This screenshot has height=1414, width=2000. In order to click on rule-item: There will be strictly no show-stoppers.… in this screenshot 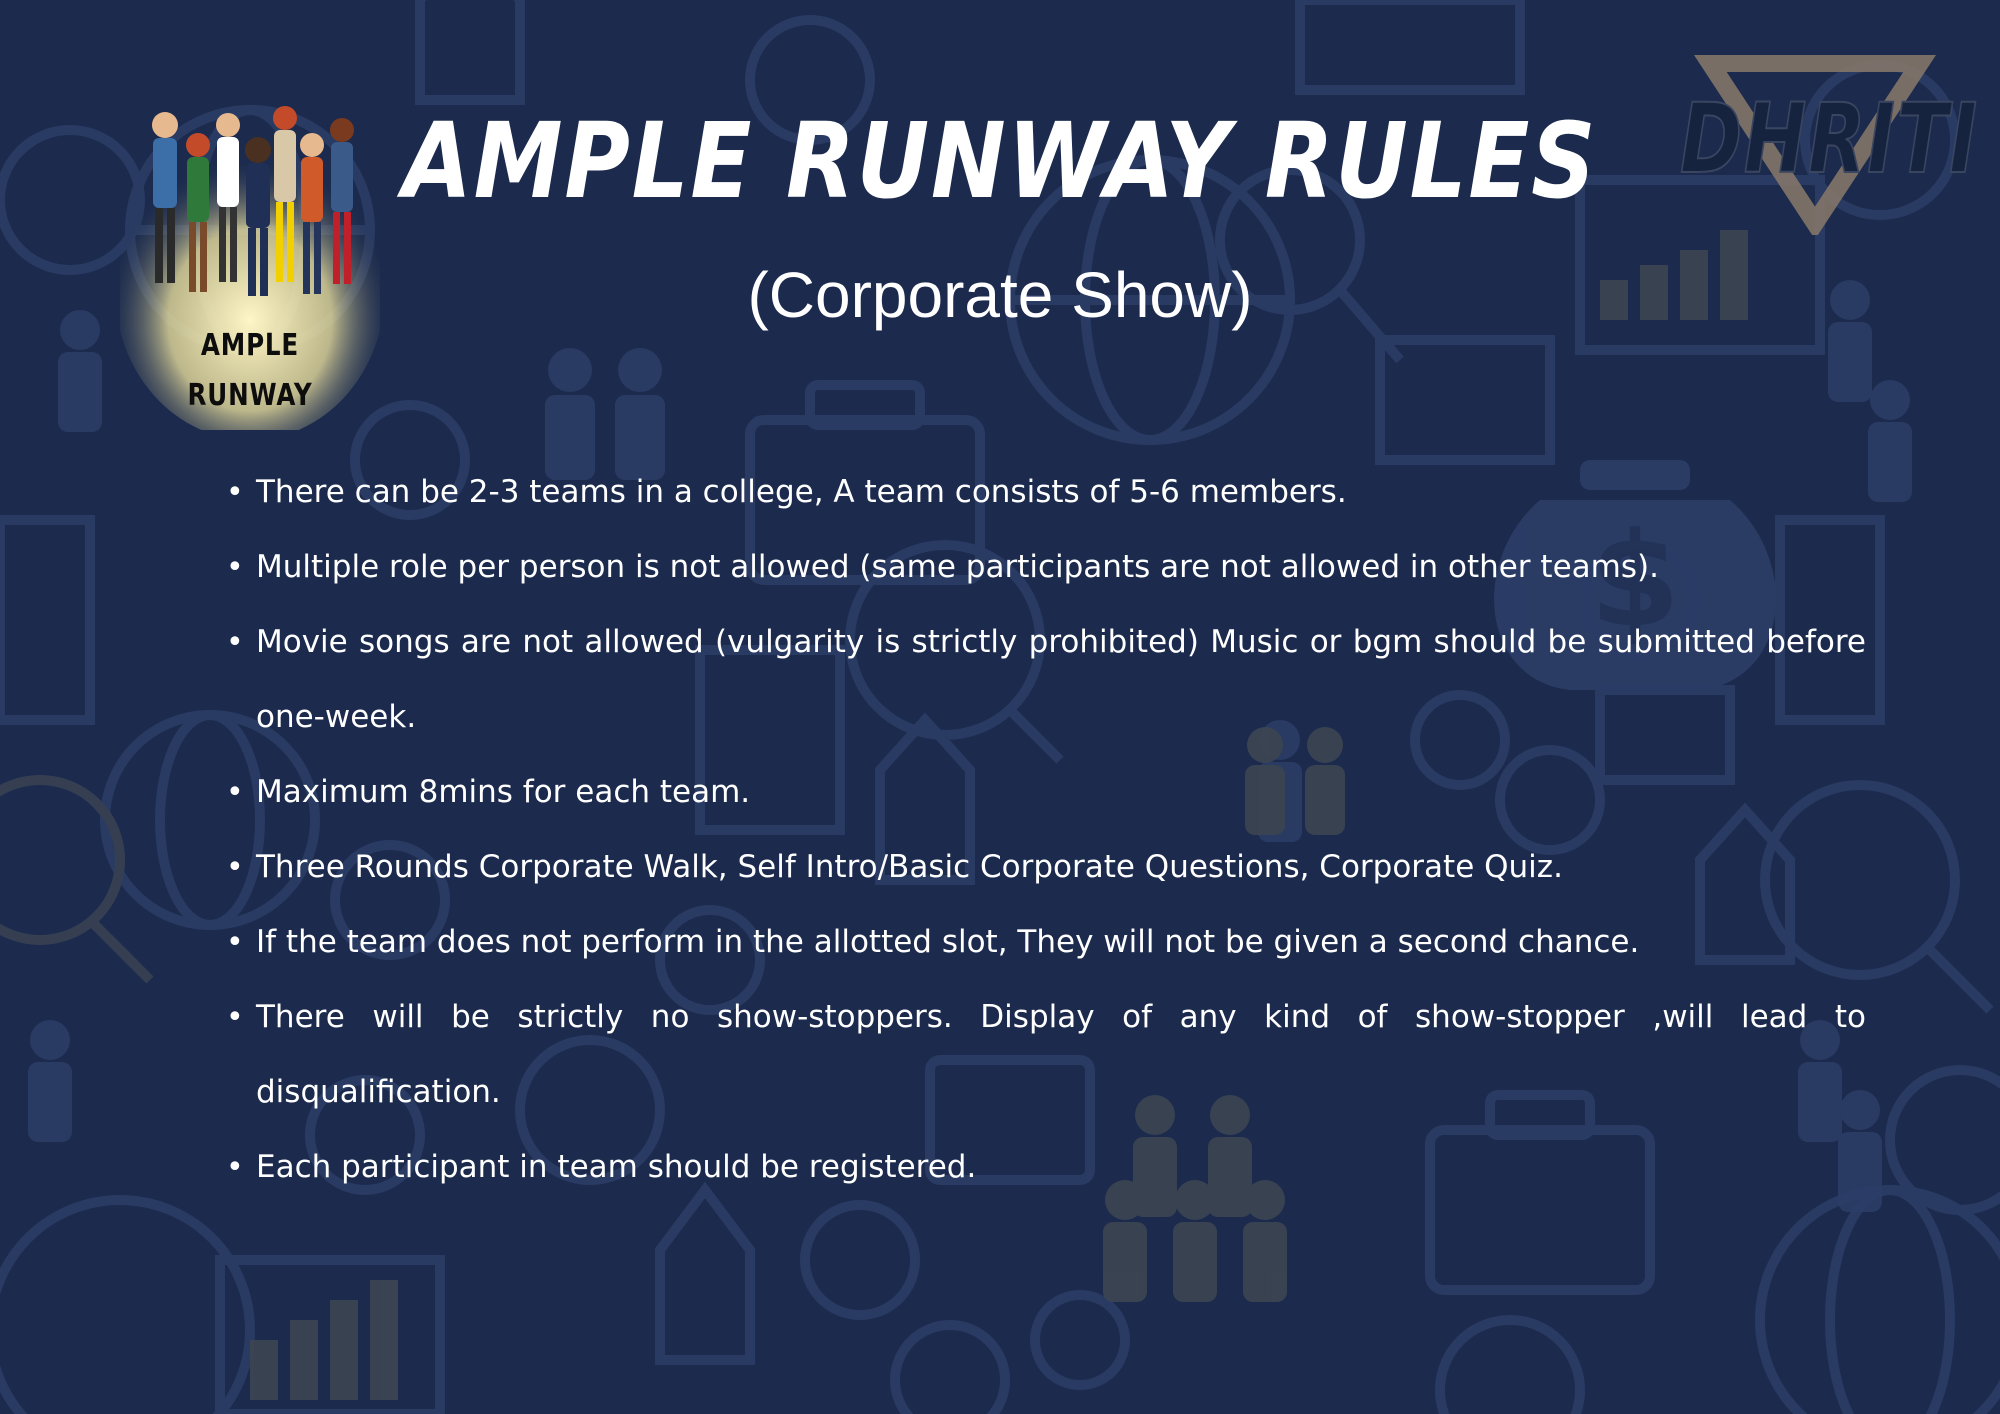, I will do `click(1046, 1055)`.